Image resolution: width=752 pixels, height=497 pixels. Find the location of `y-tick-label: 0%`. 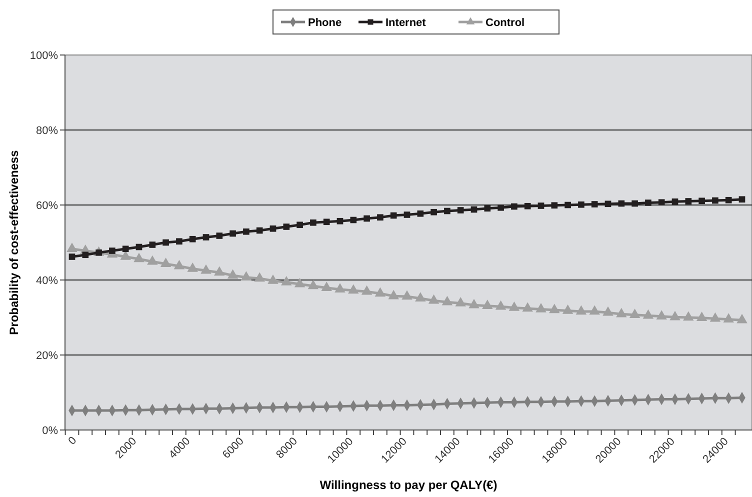

y-tick-label: 0% is located at coordinates (50, 430).